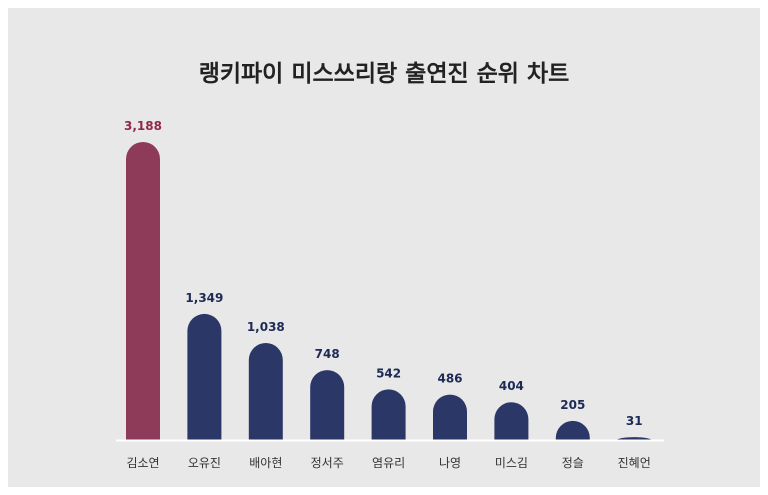  What do you see at coordinates (143, 126) in the screenshot?
I see `value-label: 3,188` at bounding box center [143, 126].